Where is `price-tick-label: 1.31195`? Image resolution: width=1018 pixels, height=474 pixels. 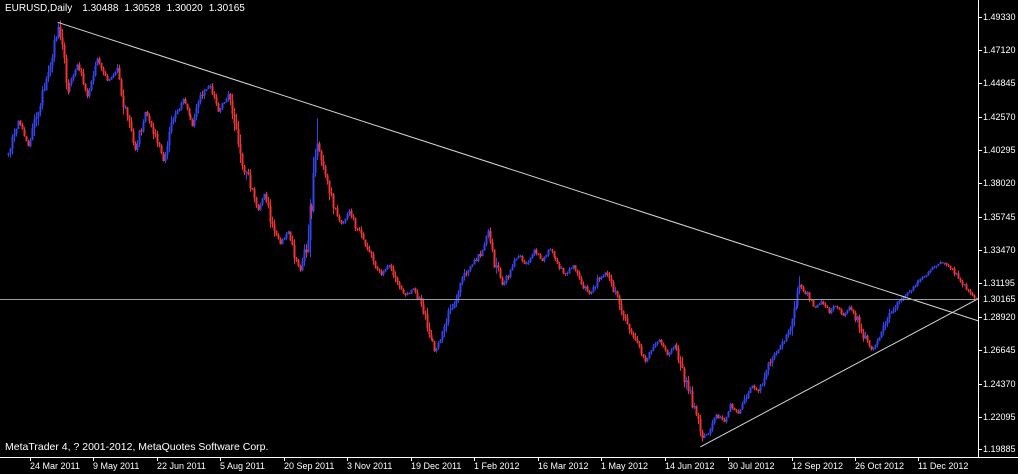 price-tick-label: 1.31195 is located at coordinates (999, 283).